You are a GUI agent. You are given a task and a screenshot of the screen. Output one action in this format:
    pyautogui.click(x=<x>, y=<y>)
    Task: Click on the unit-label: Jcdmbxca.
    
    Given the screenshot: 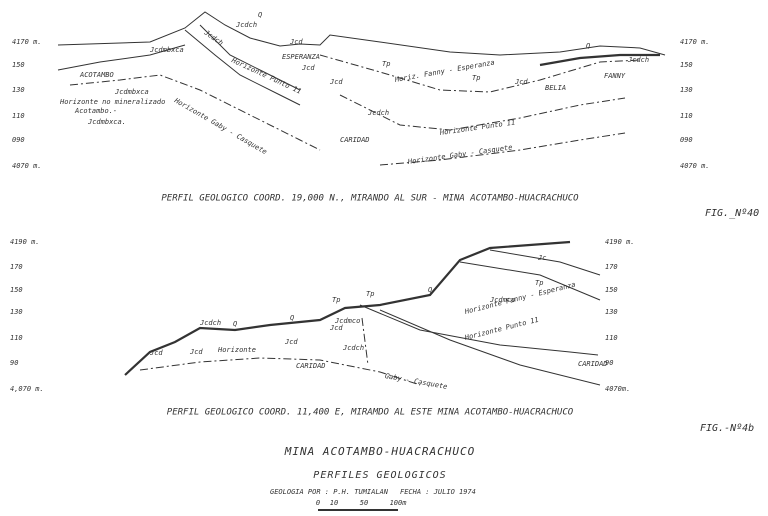 What is the action you would take?
    pyautogui.click(x=106, y=122)
    